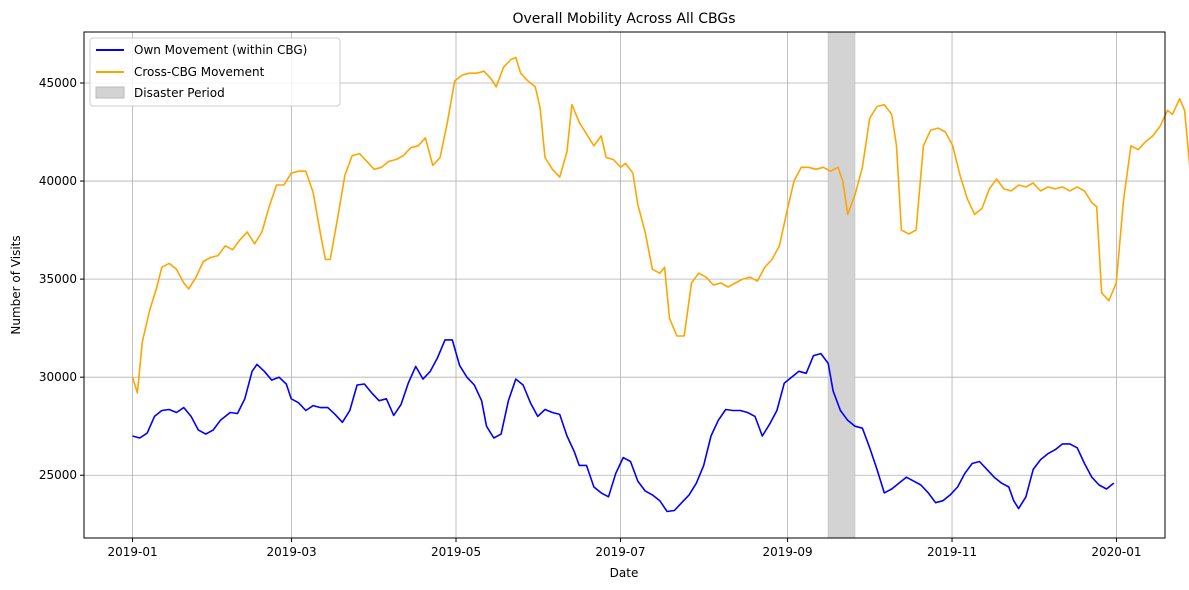  I want to click on x-tick-label: 2019-03, so click(292, 552).